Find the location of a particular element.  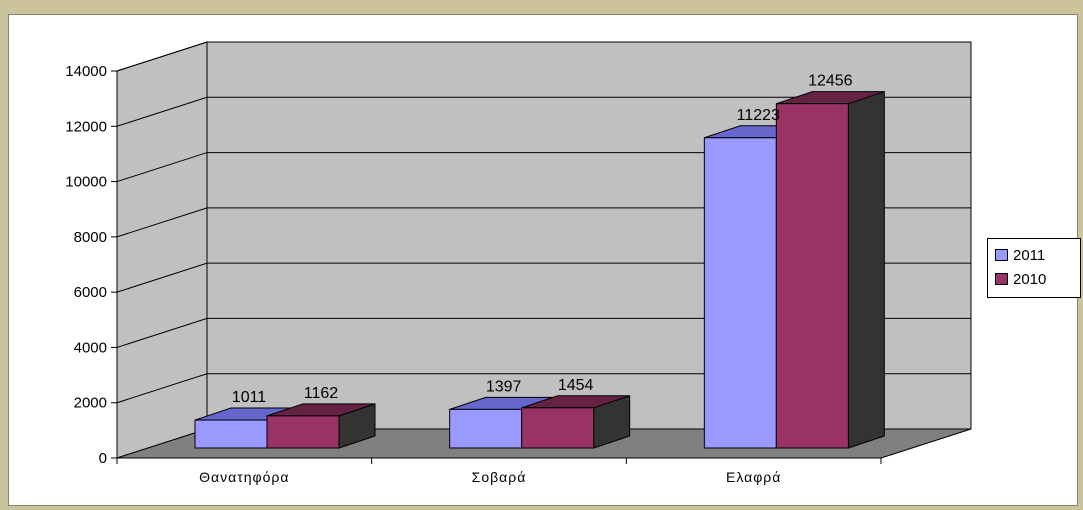

ytick-label-12000: 12000 is located at coordinates (86, 126).